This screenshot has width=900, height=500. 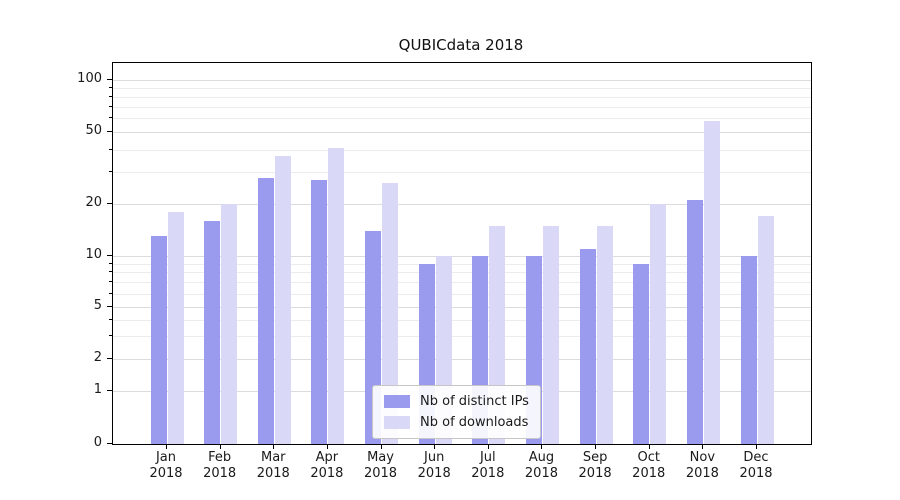 What do you see at coordinates (265, 310) in the screenshot?
I see `bar-nb-of-distinct-ips-mar` at bounding box center [265, 310].